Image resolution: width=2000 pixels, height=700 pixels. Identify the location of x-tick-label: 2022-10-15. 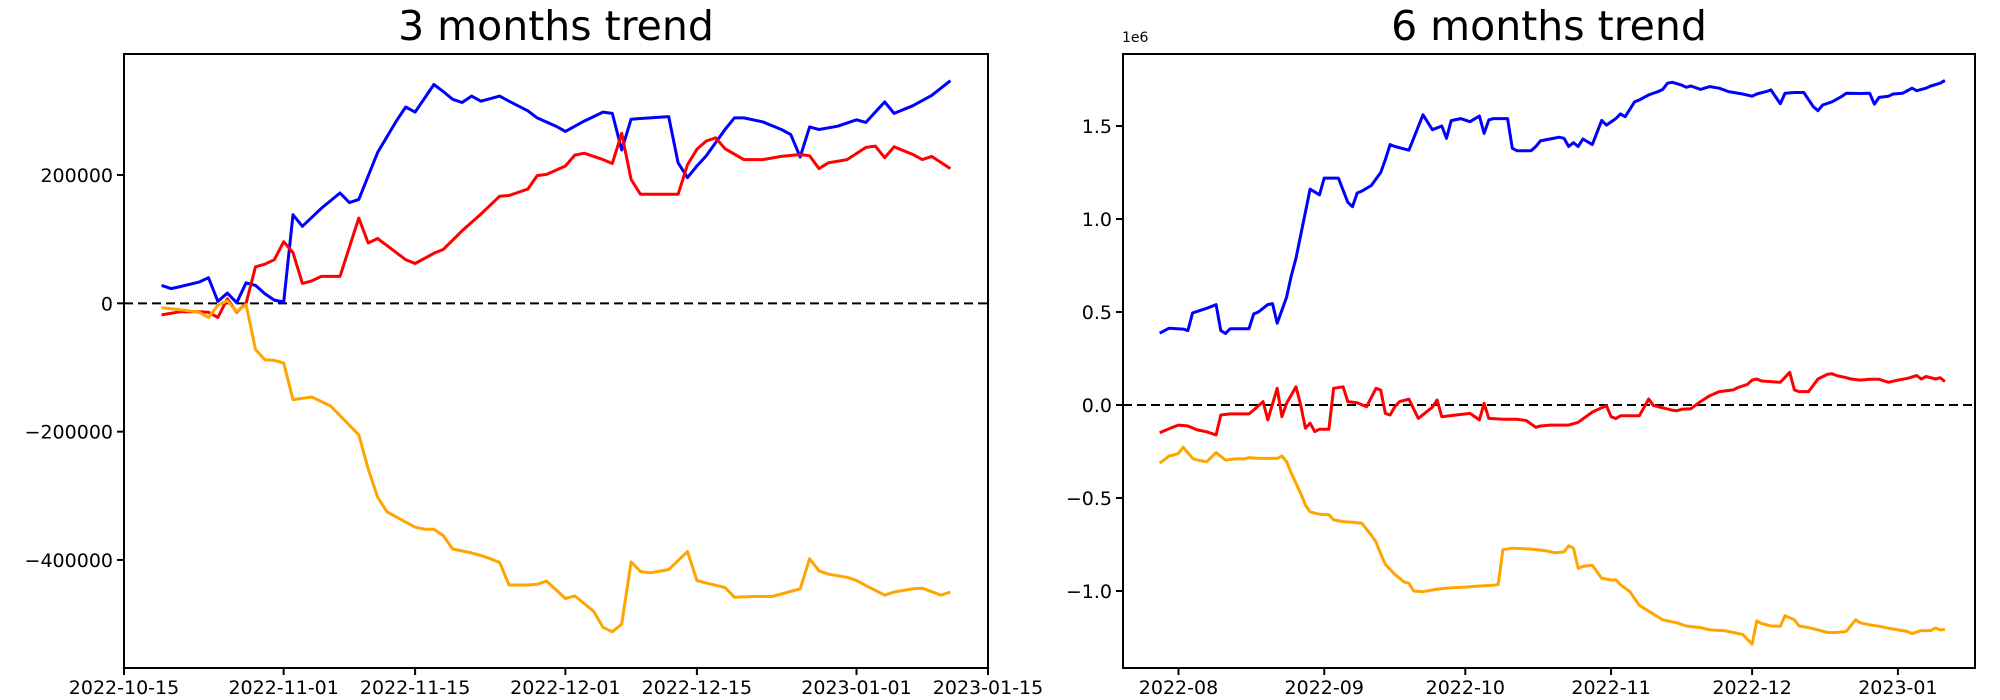
(124, 688).